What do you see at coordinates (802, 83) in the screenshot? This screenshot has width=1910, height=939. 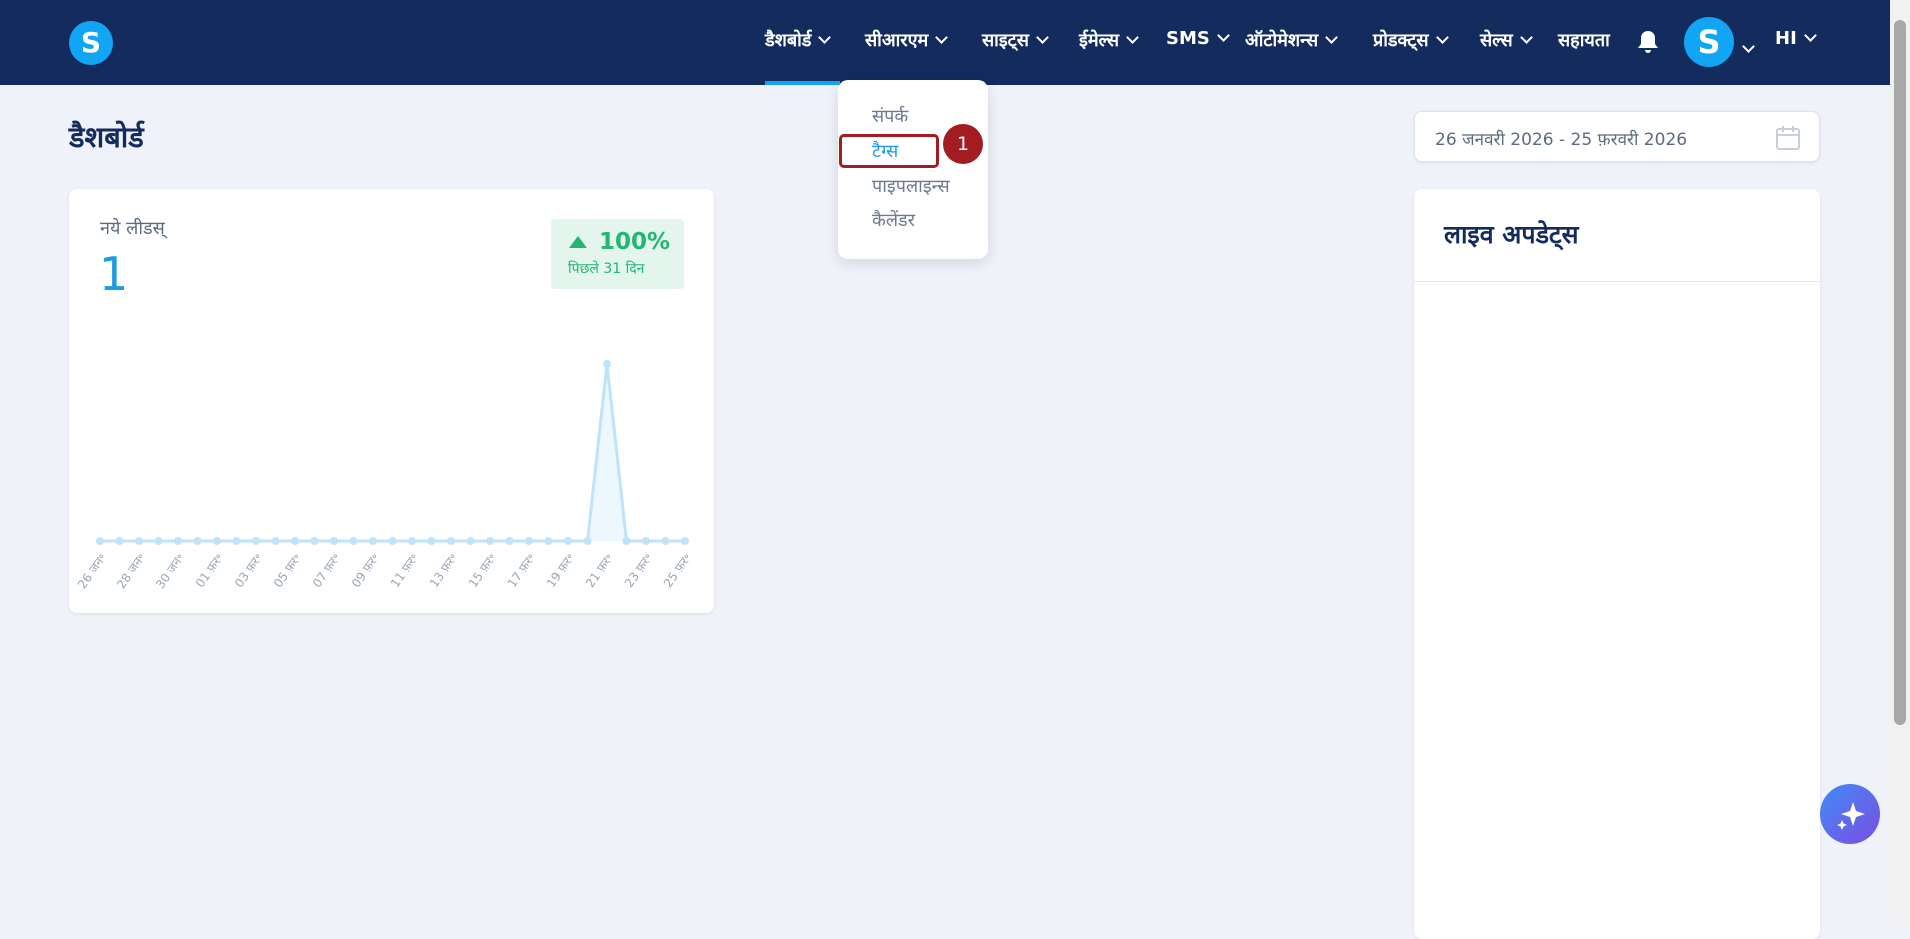 I see `active-underline` at bounding box center [802, 83].